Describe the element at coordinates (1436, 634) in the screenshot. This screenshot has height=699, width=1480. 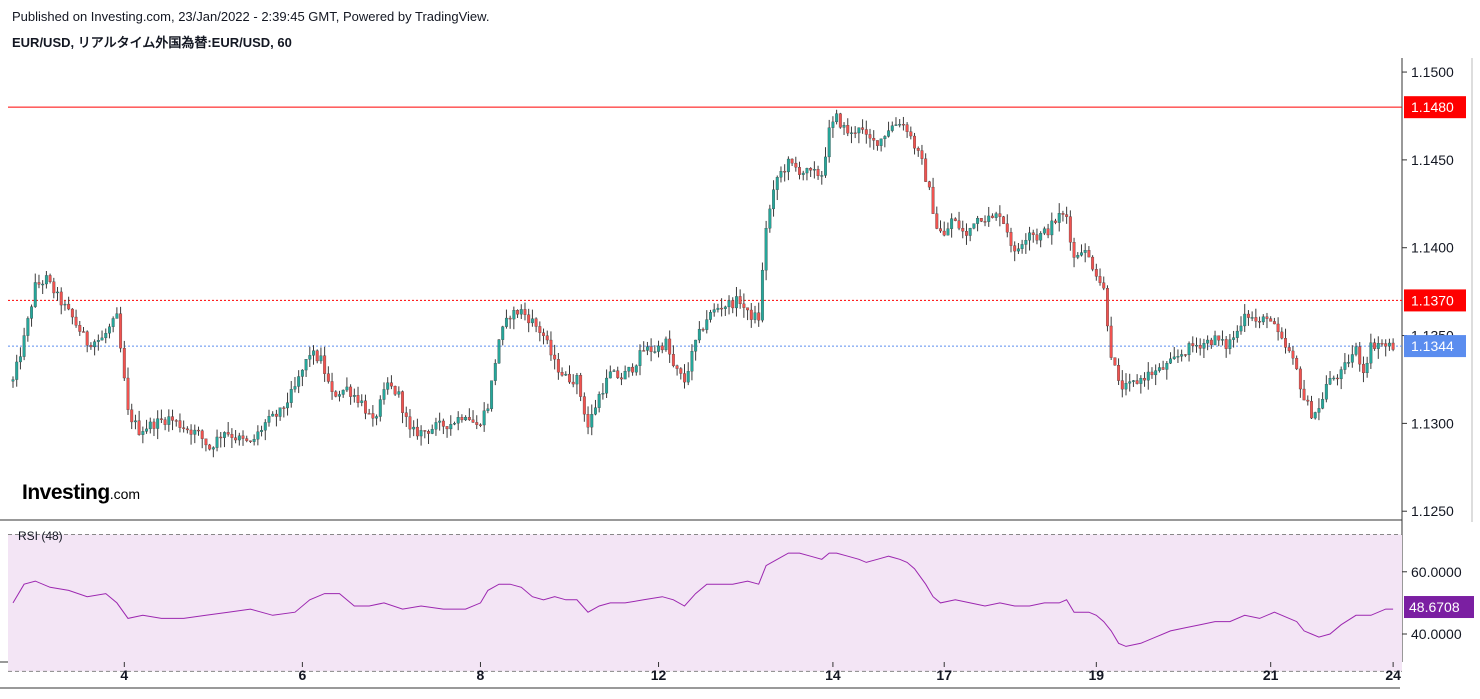
I see `rsi-axis-label: 40.0000` at that location.